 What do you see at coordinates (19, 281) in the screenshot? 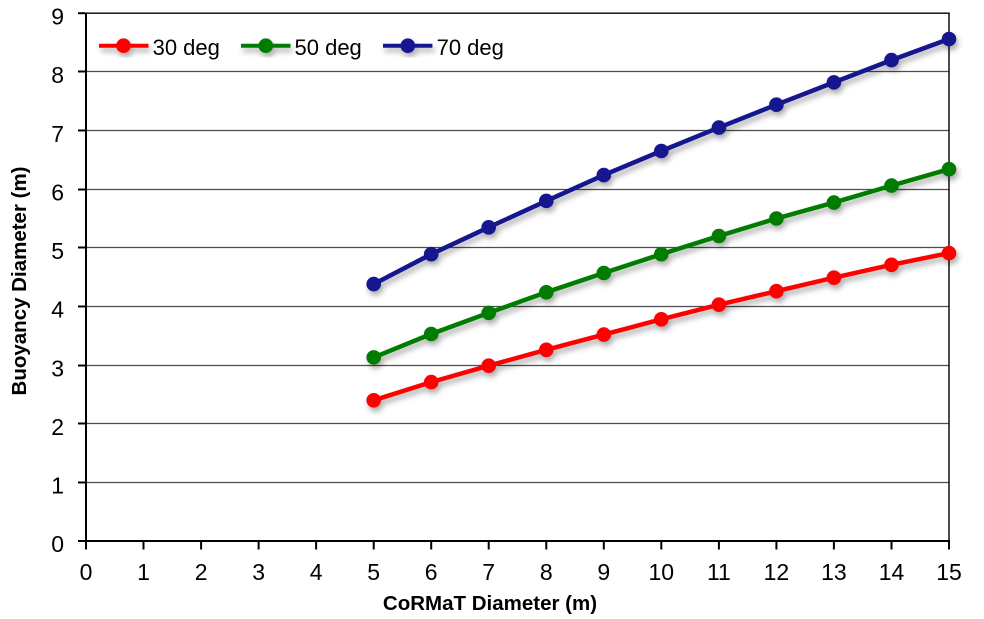
I see `svg-text: Buoyancy Diameter (m)` at bounding box center [19, 281].